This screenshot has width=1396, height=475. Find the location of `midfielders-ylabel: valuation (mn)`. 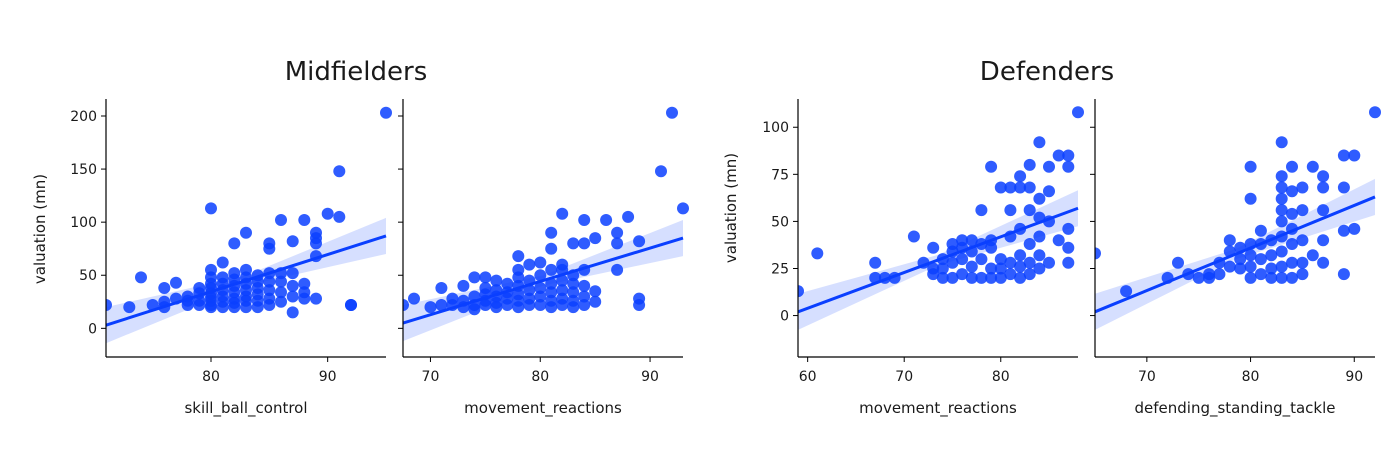

midfielders-ylabel: valuation (mn) is located at coordinates (40, 229).